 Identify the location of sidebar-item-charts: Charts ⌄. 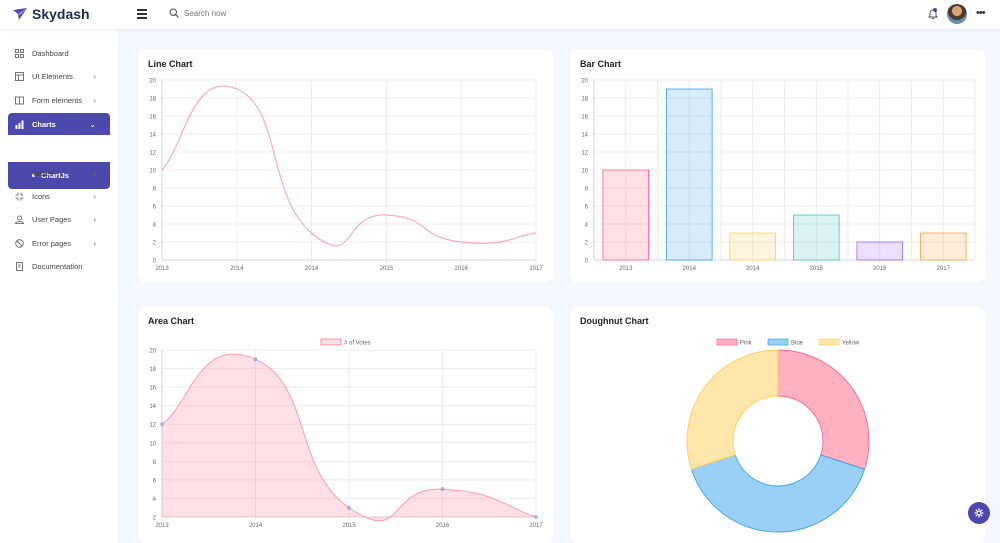
(59, 124).